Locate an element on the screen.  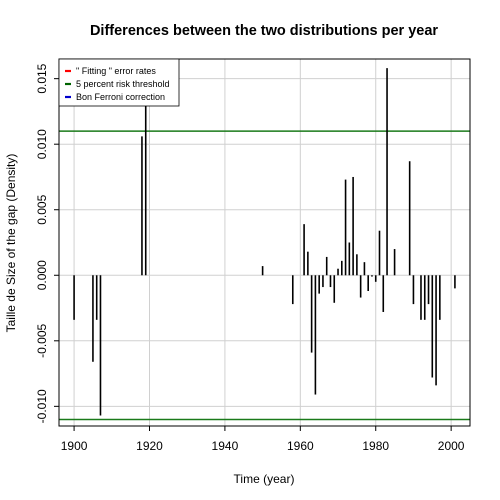
x-tick-label: 1980 is located at coordinates (375, 446).